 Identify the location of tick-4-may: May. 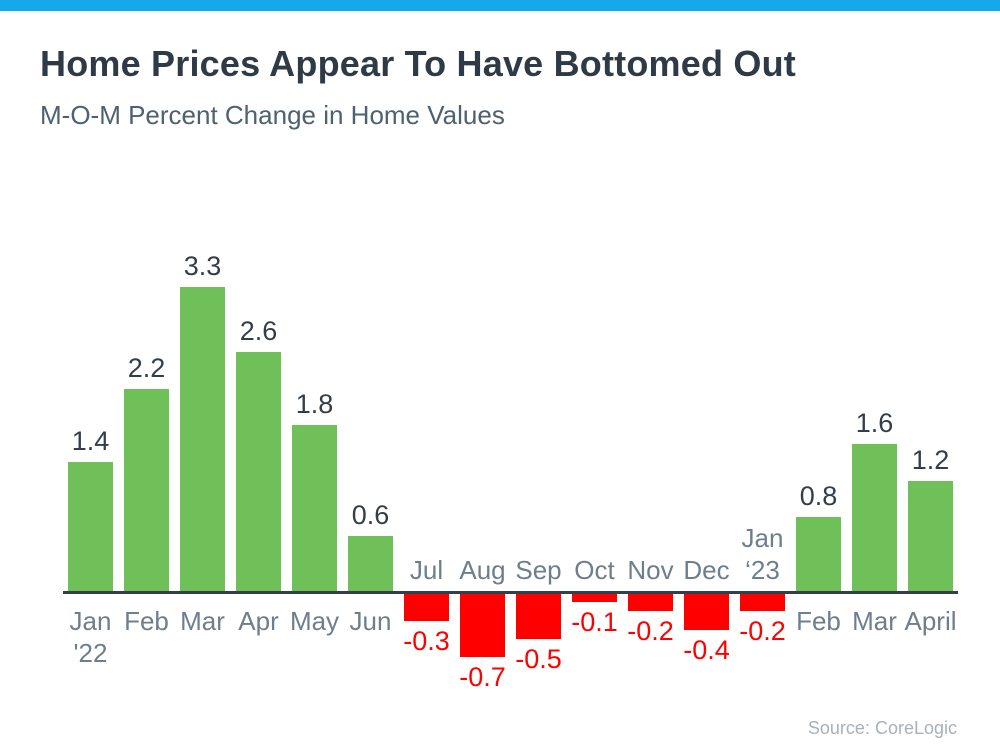
(315, 621).